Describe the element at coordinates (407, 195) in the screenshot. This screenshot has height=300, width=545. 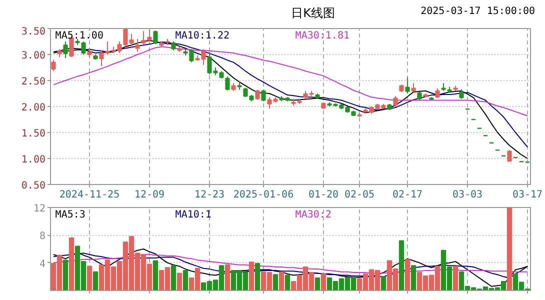
I see `x-tick-label: 02-17` at that location.